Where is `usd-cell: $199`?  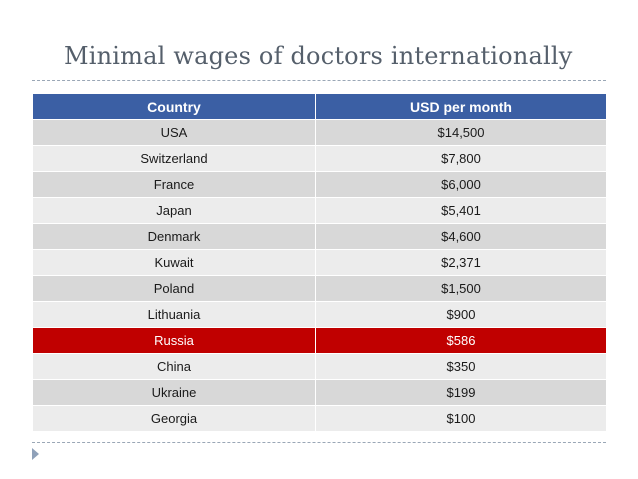 usd-cell: $199 is located at coordinates (461, 392).